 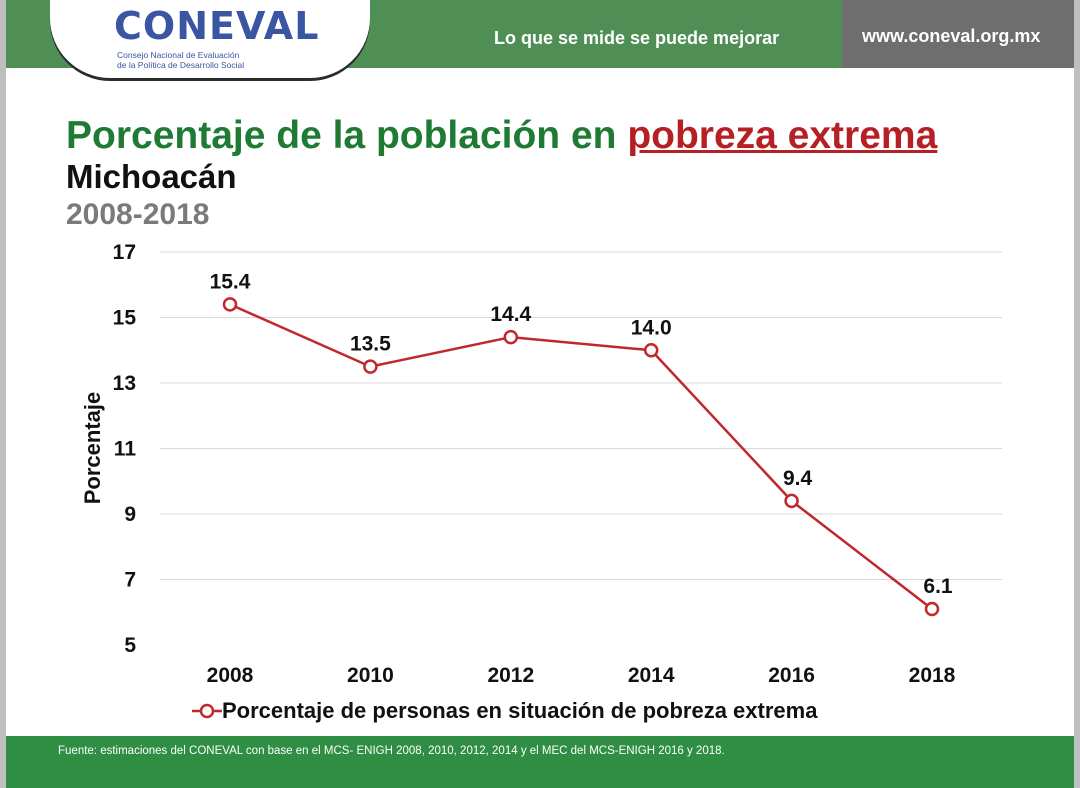 I want to click on legend-series-marker, so click(x=207, y=711).